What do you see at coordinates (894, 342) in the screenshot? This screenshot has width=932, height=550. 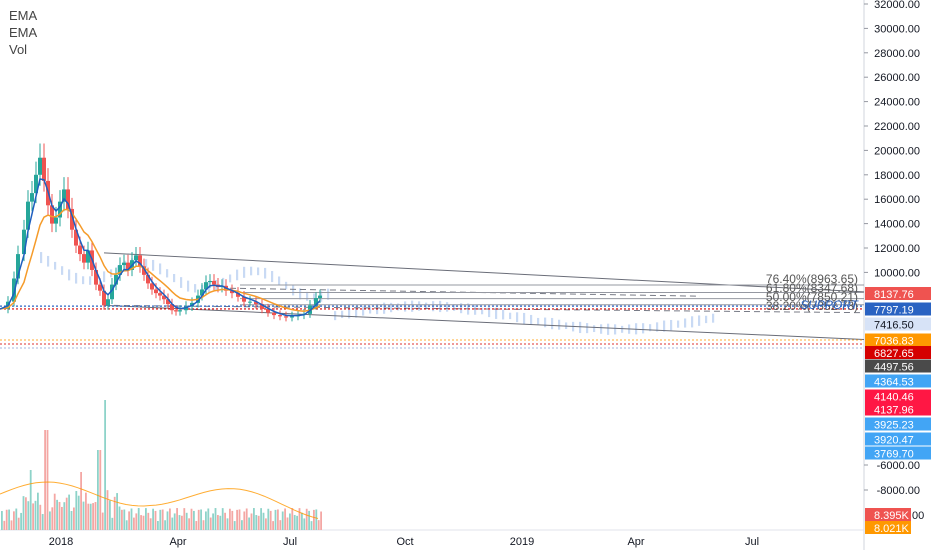 I see `price-badge-label: 7036.83` at bounding box center [894, 342].